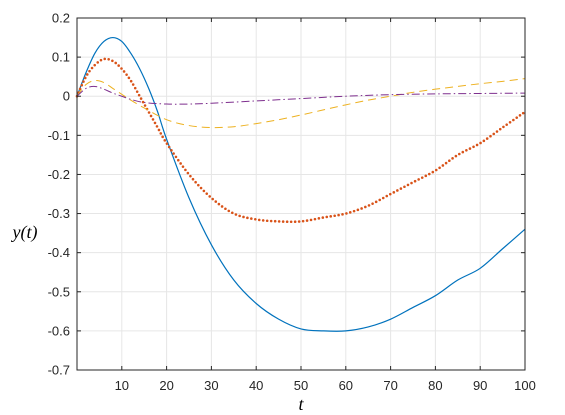 The image size is (565, 415). What do you see at coordinates (211, 385) in the screenshot?
I see `x-tick-label: 30` at bounding box center [211, 385].